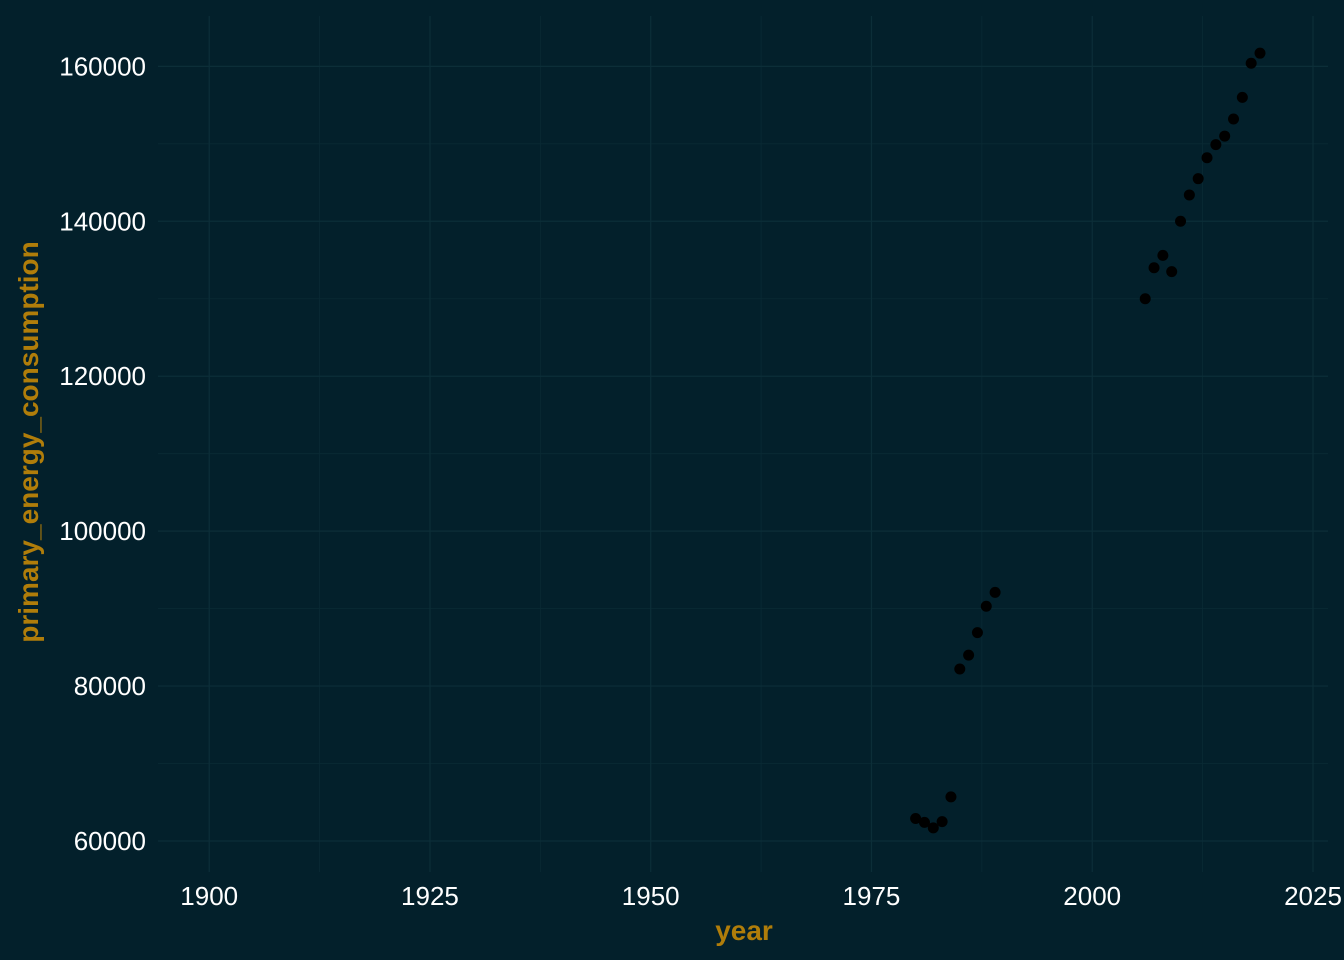  I want to click on x-tick-label: 1900, so click(209, 896).